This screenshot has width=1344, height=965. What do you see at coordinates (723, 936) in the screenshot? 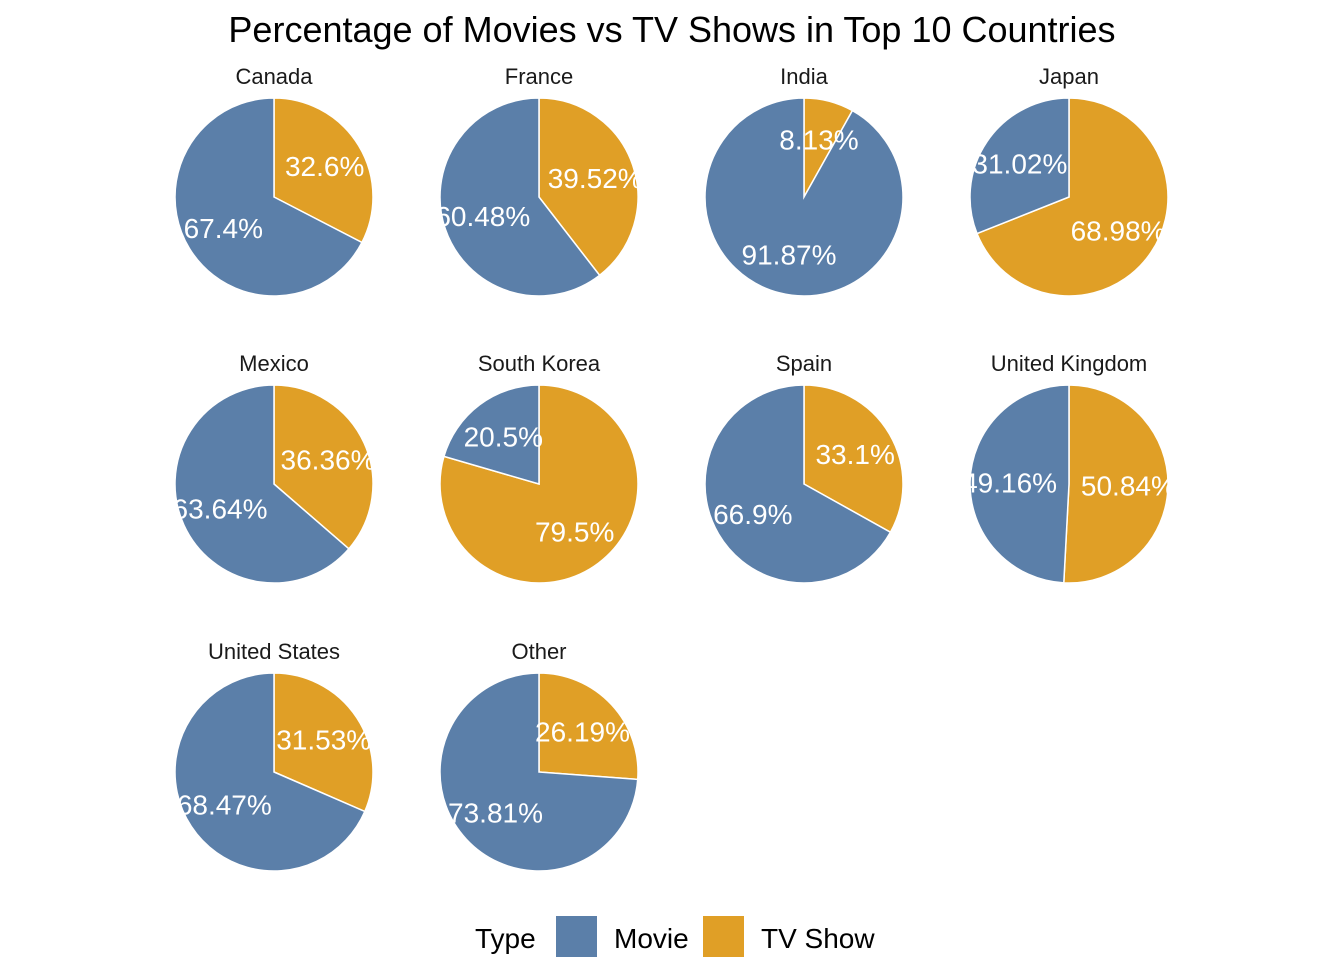
I see `legend-swatch-tv-show` at bounding box center [723, 936].